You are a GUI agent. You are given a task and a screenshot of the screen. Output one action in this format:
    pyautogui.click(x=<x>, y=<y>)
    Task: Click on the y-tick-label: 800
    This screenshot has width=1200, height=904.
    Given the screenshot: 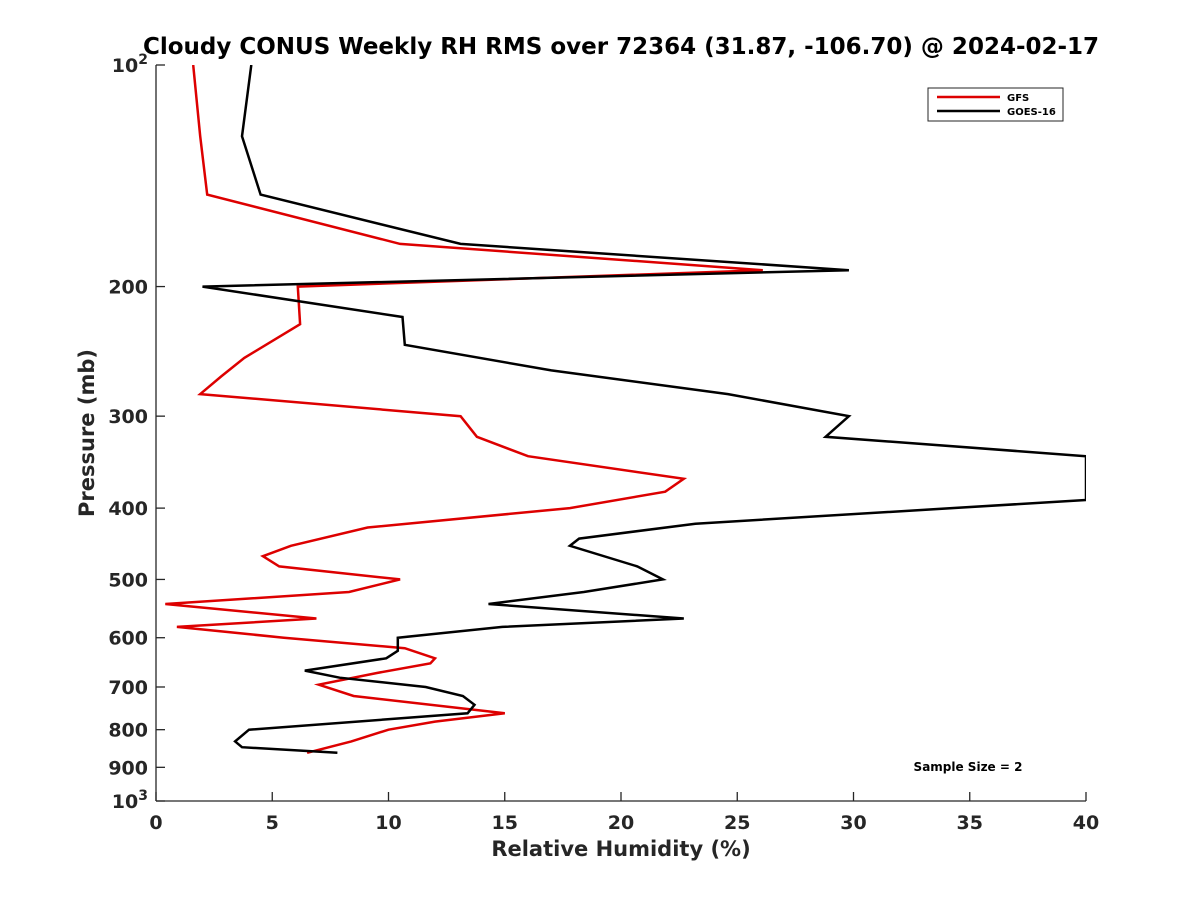 What is the action you would take?
    pyautogui.click(x=128, y=731)
    